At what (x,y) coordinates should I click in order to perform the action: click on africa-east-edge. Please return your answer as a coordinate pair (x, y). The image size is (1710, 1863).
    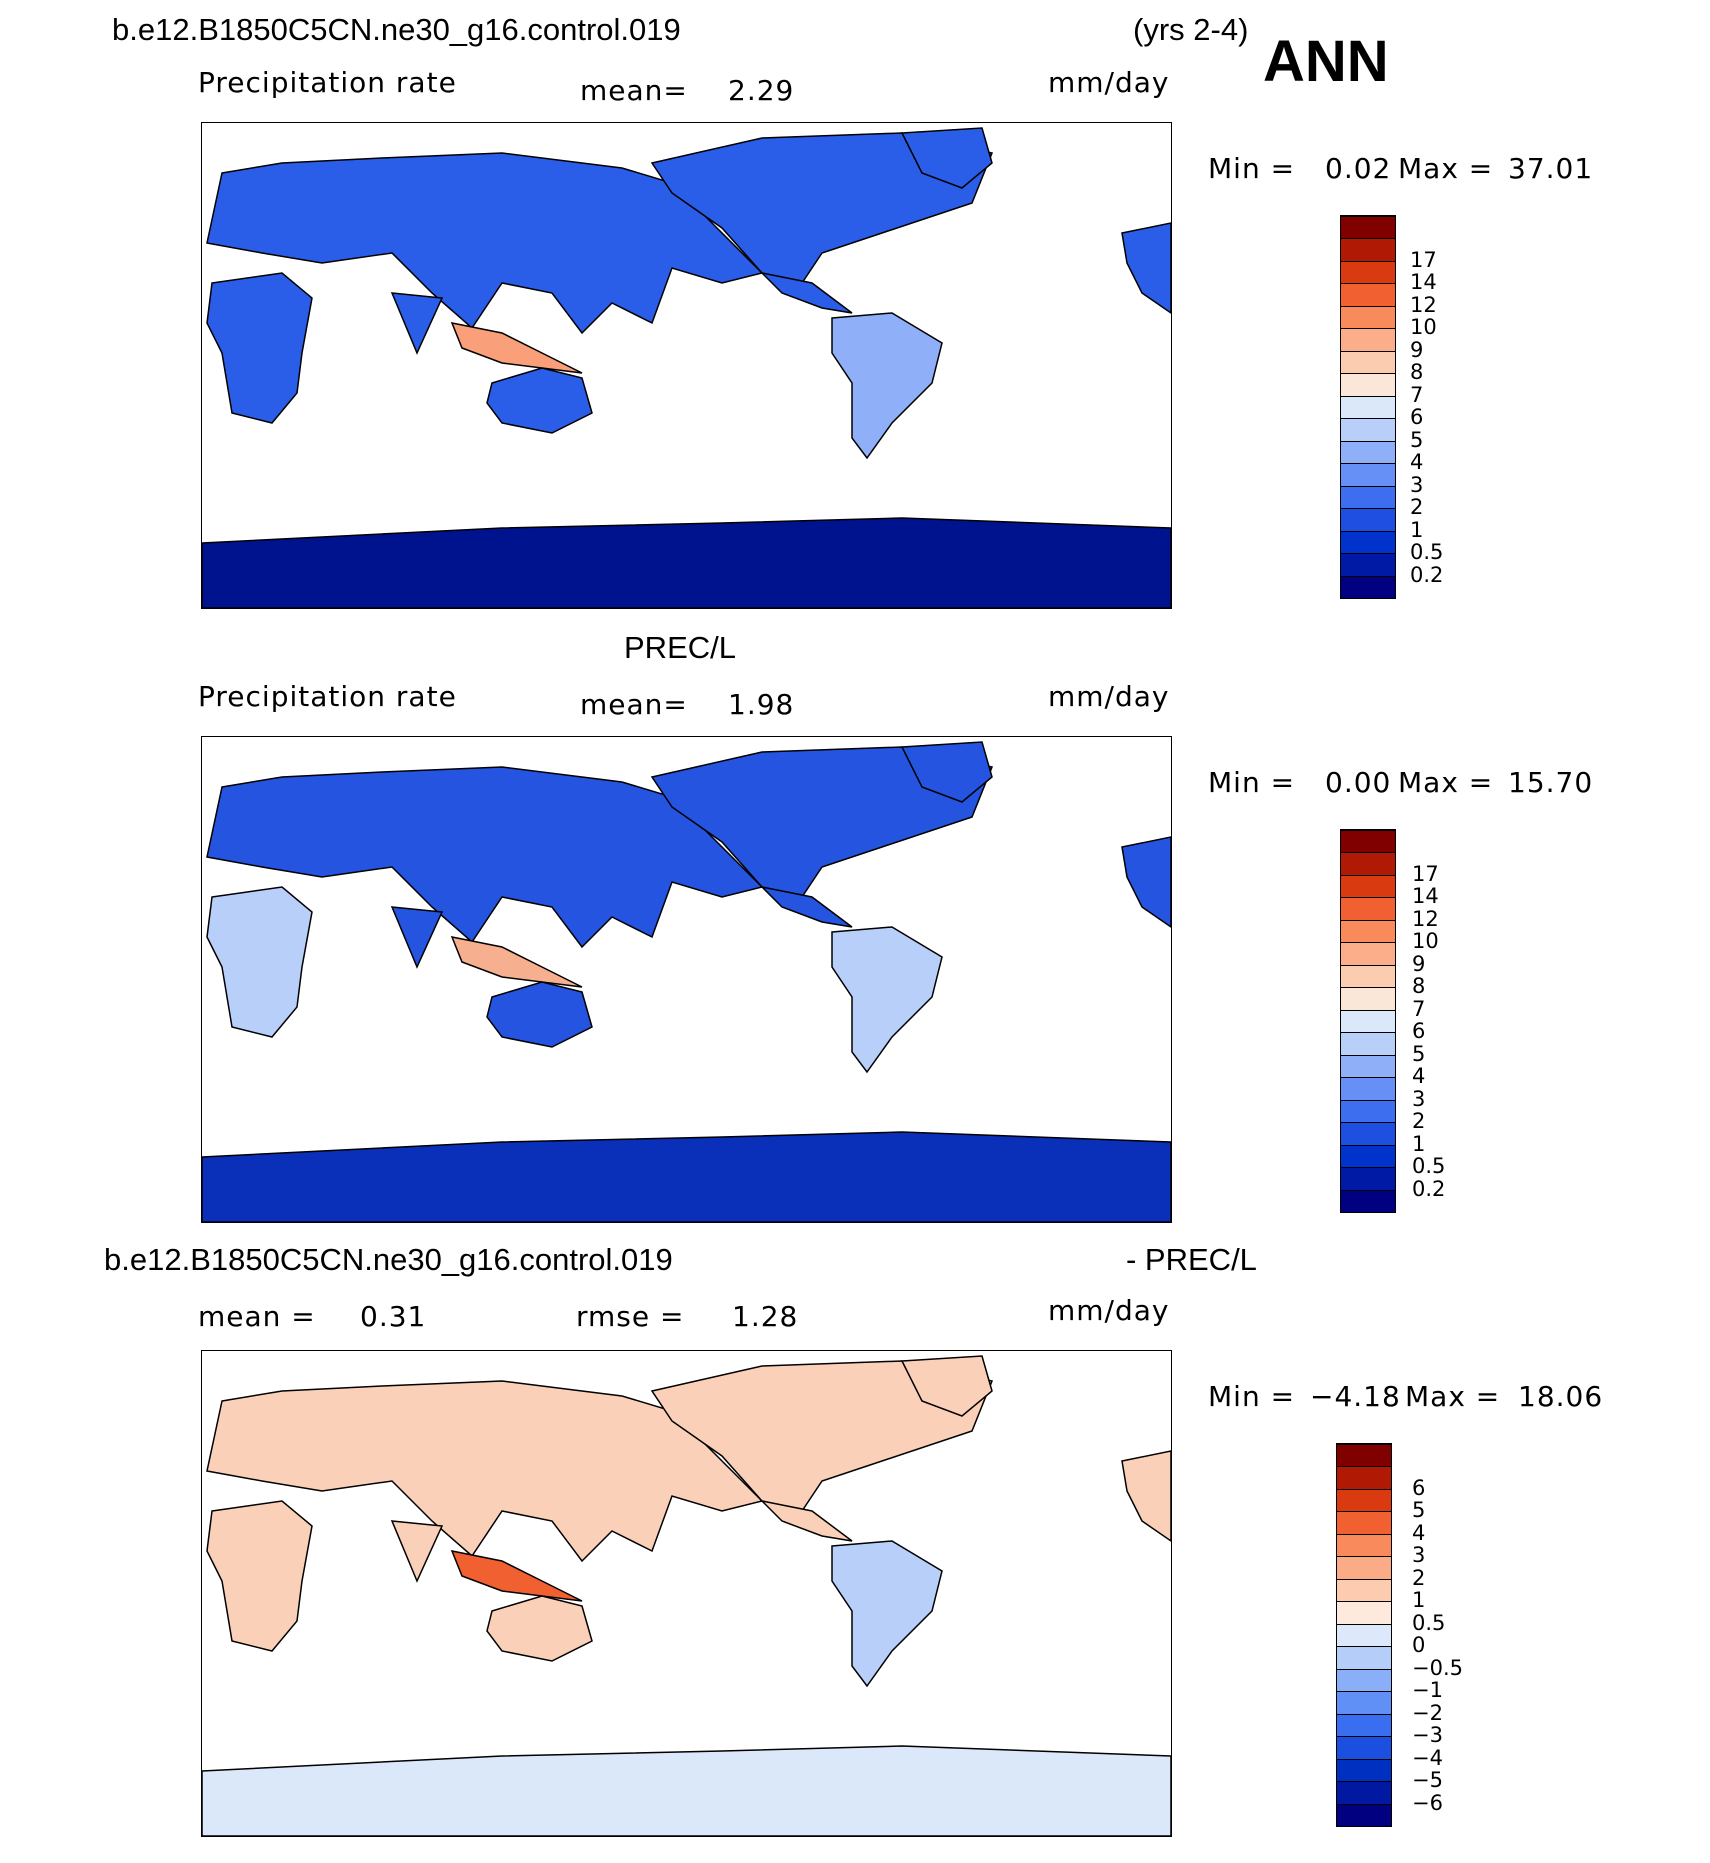
    Looking at the image, I should click on (1146, 1496).